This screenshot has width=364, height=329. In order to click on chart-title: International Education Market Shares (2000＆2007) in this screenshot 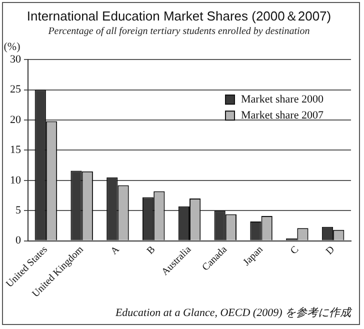, I will do `click(179, 16)`.